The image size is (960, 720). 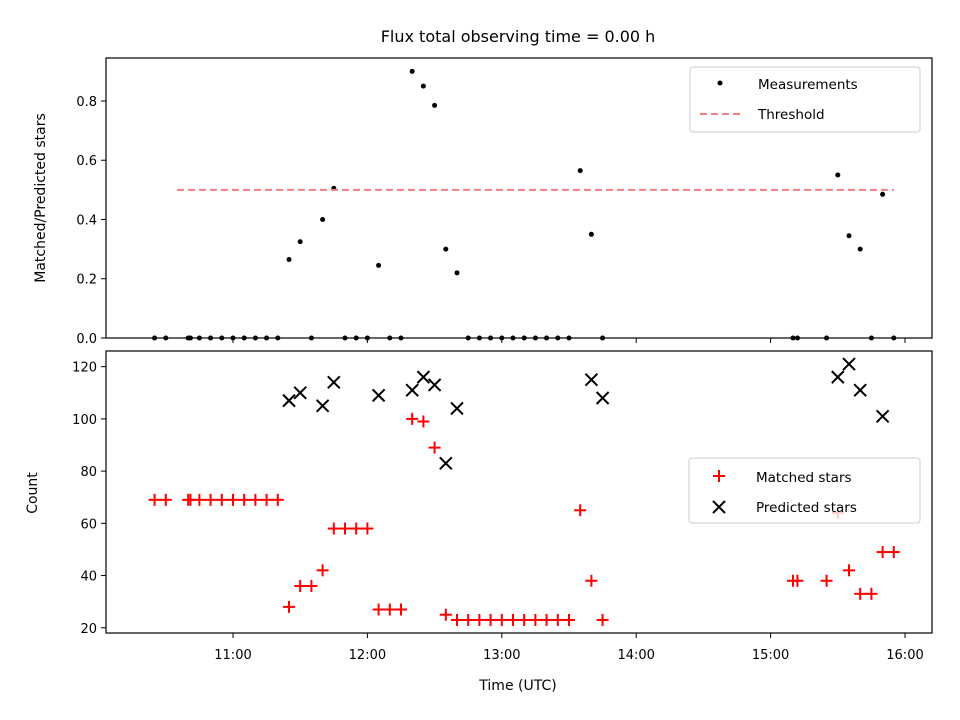 What do you see at coordinates (635, 655) in the screenshot?
I see `x-tick-label: 14:00` at bounding box center [635, 655].